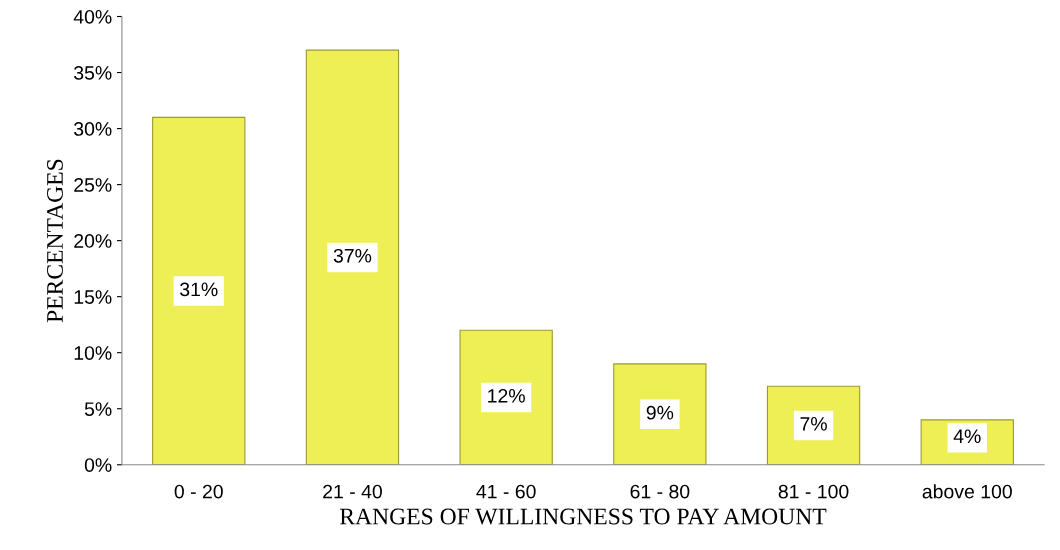 The width and height of the screenshot is (1060, 550). I want to click on x-tick-label: above 100, so click(967, 491).